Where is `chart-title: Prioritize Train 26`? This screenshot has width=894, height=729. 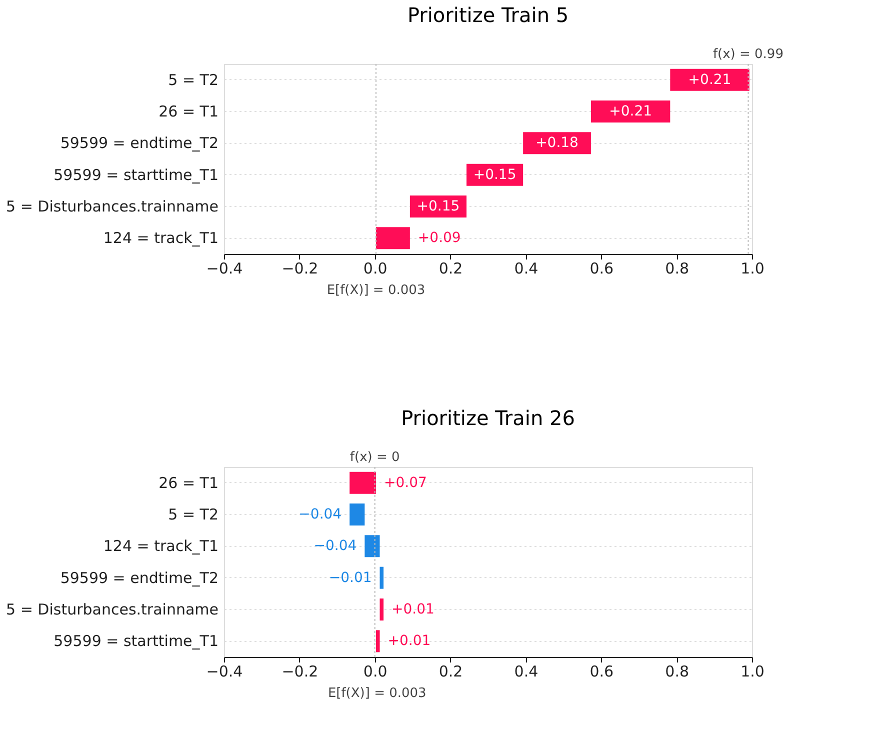
chart-title: Prioritize Train 26 is located at coordinates (488, 418).